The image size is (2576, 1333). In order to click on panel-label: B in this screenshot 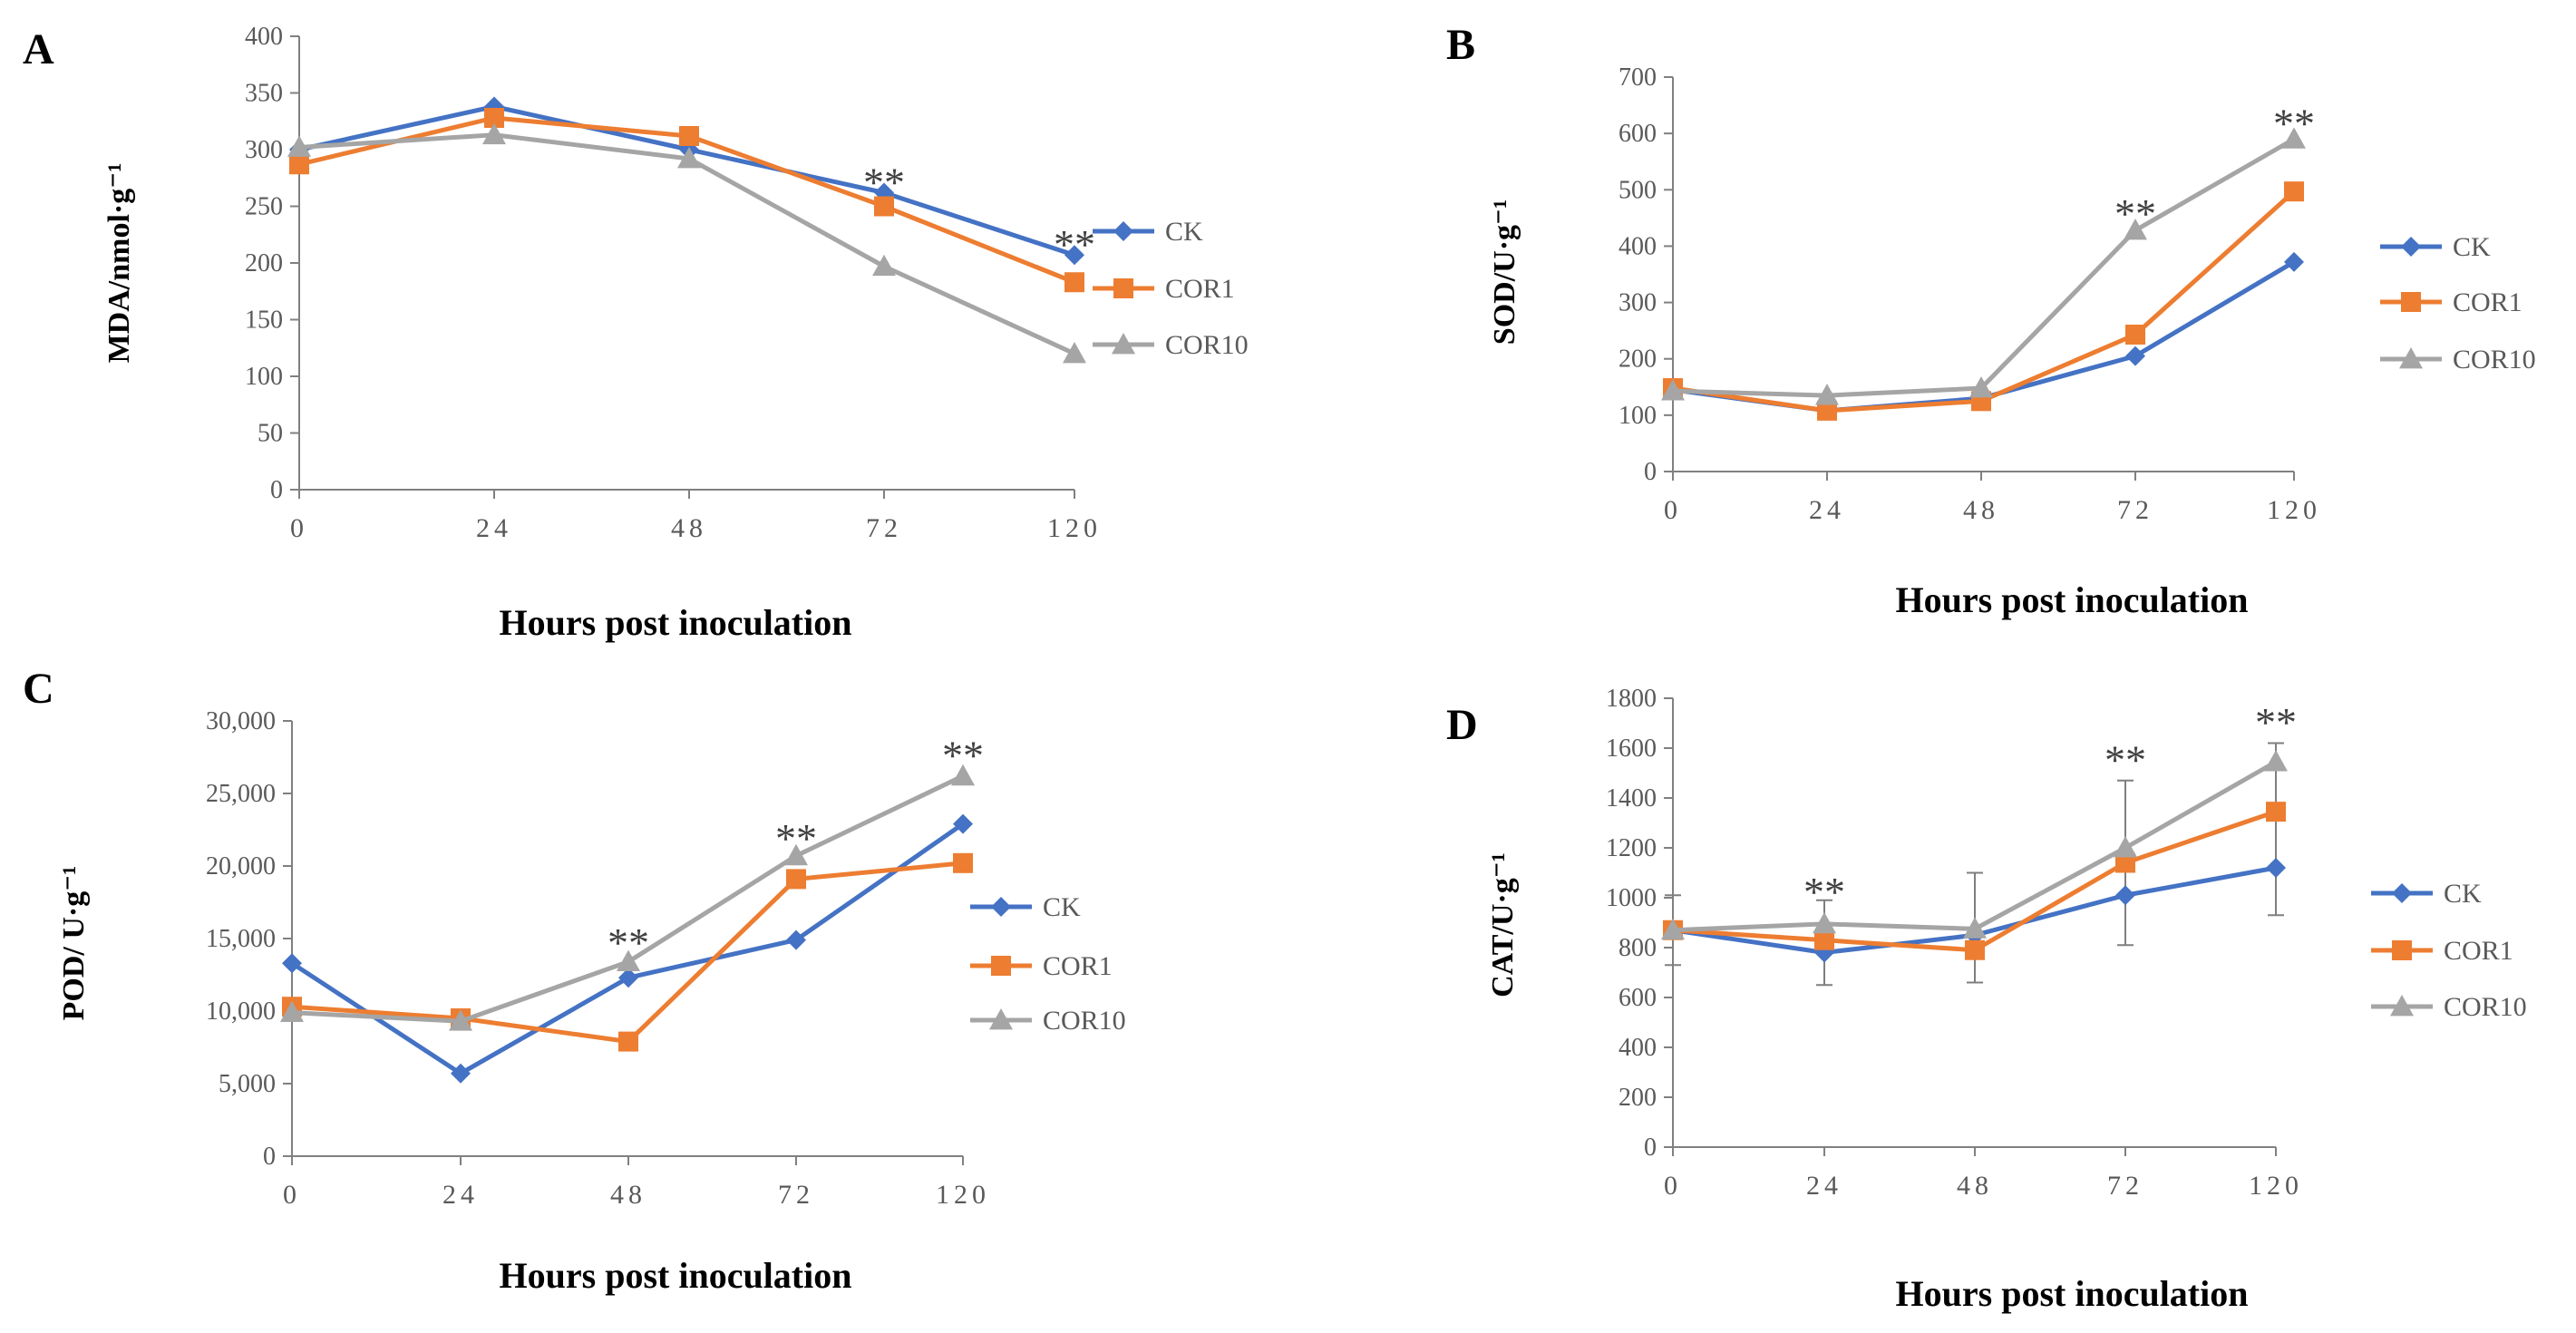, I will do `click(1460, 45)`.